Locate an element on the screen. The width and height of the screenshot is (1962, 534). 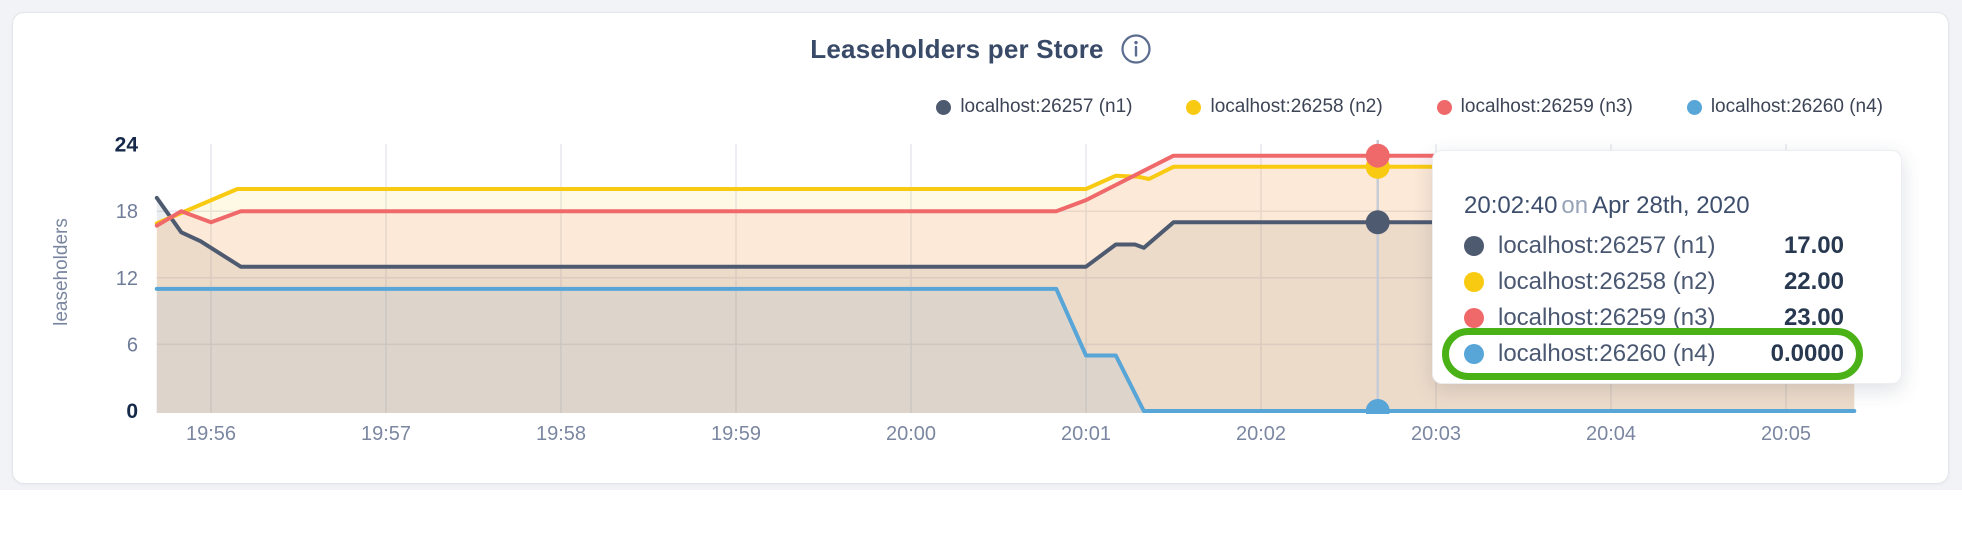
chart-title: Leaseholders per Store is located at coordinates (957, 48).